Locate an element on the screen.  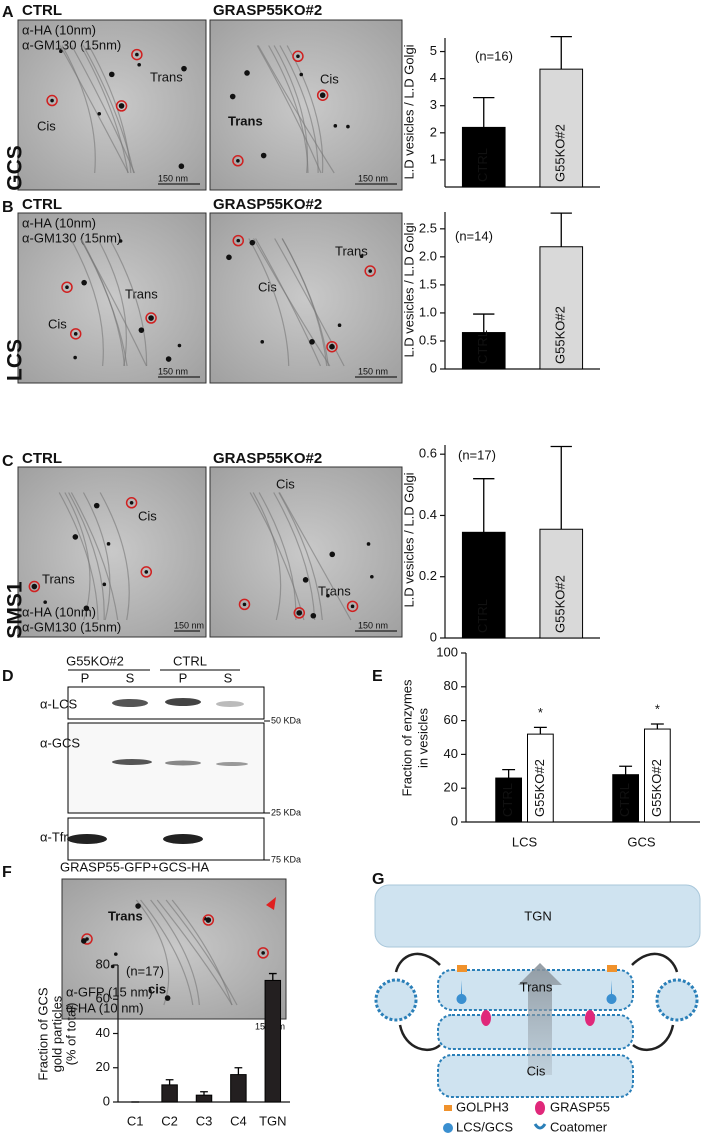
y-tick-label: 2.0 is located at coordinates (428, 255).